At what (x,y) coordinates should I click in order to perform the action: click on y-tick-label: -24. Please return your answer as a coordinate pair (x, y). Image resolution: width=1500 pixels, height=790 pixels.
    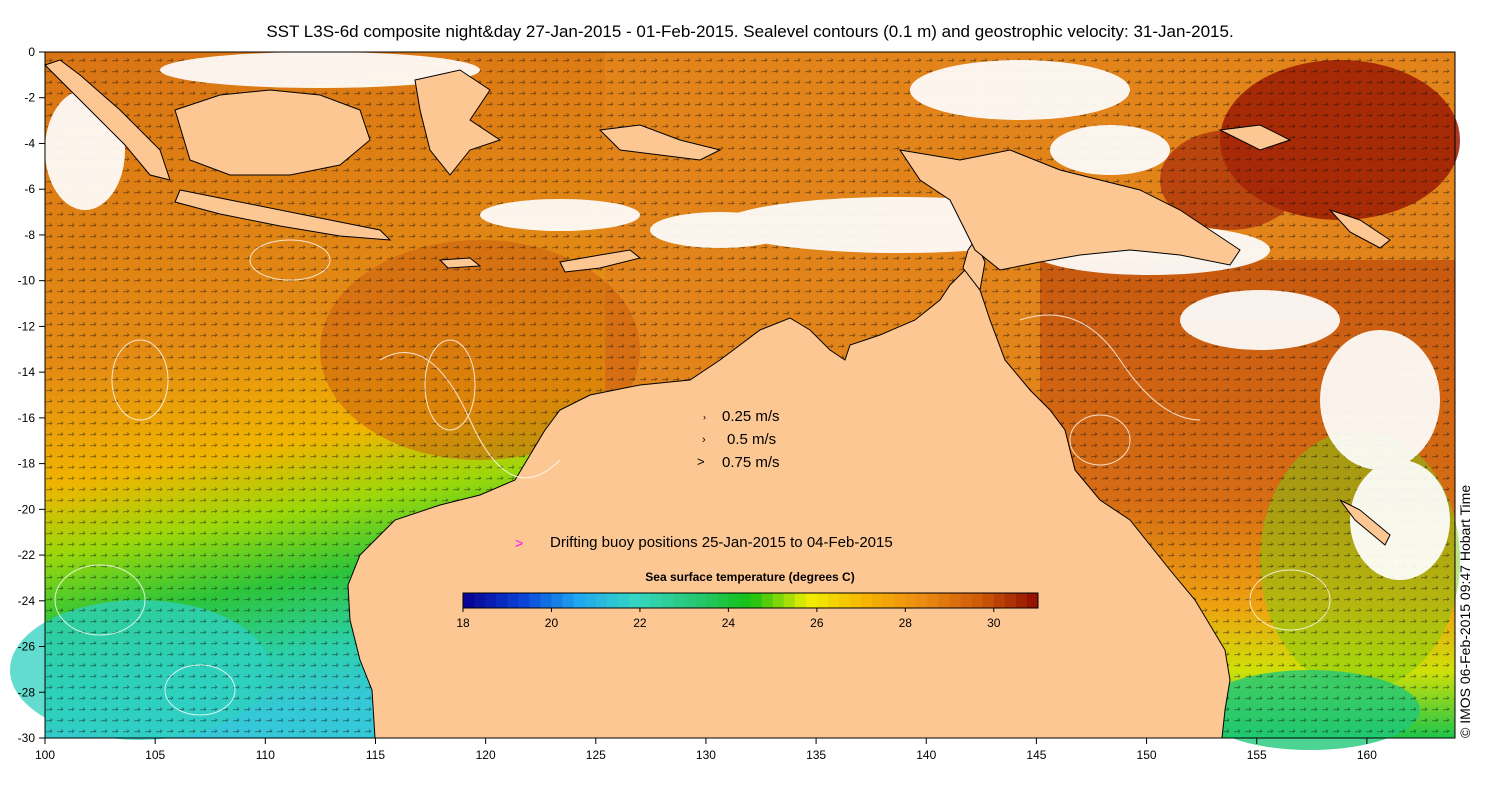
    Looking at the image, I should click on (27, 601).